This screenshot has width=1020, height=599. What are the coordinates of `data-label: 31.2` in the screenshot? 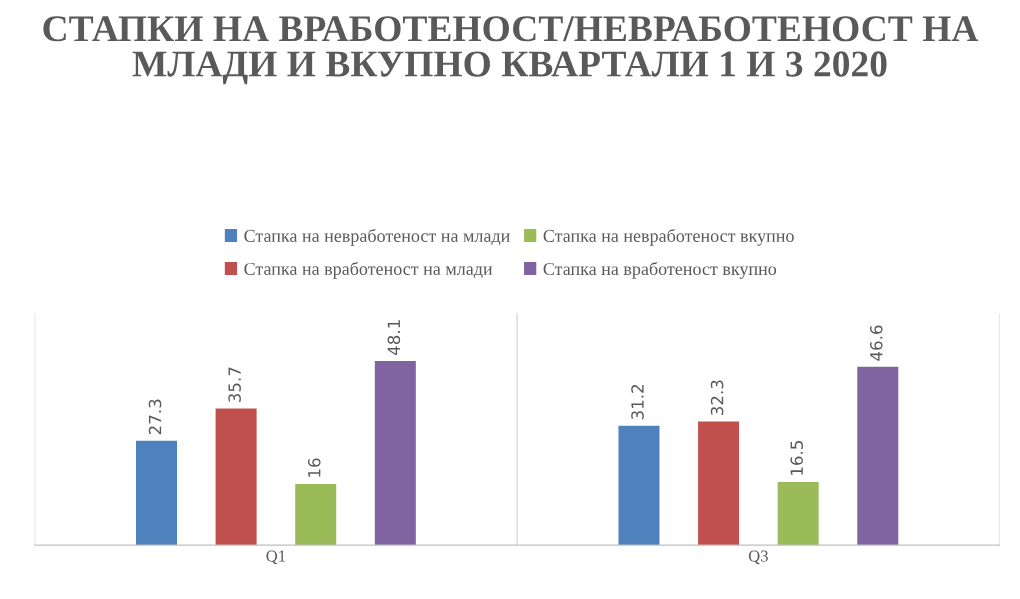 It's located at (637, 402).